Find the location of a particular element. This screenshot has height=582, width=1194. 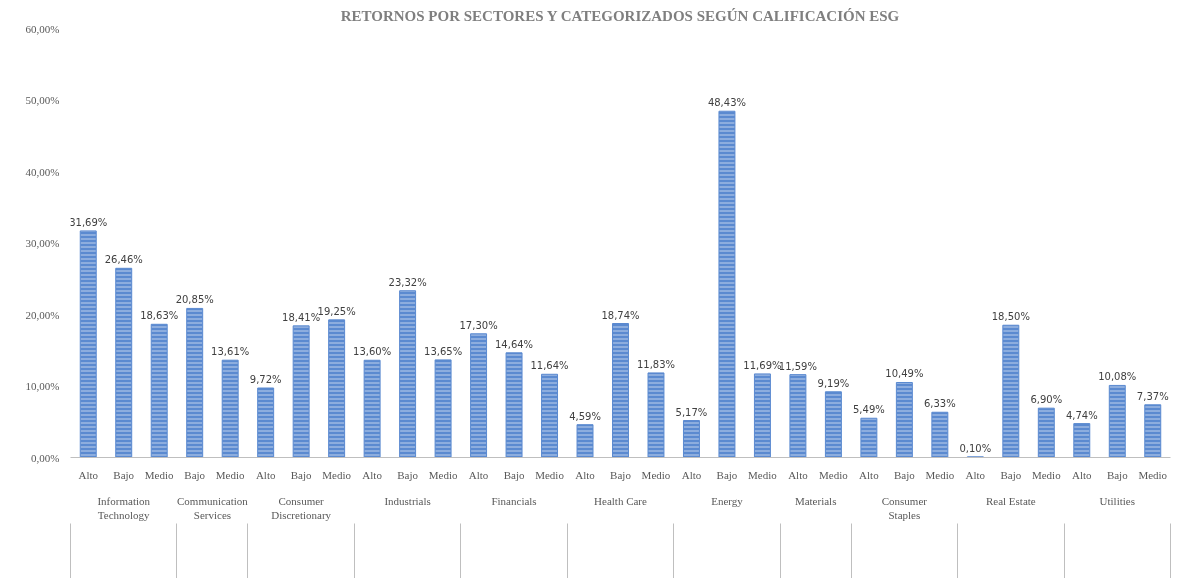

data-label: 18,74% is located at coordinates (620, 315).